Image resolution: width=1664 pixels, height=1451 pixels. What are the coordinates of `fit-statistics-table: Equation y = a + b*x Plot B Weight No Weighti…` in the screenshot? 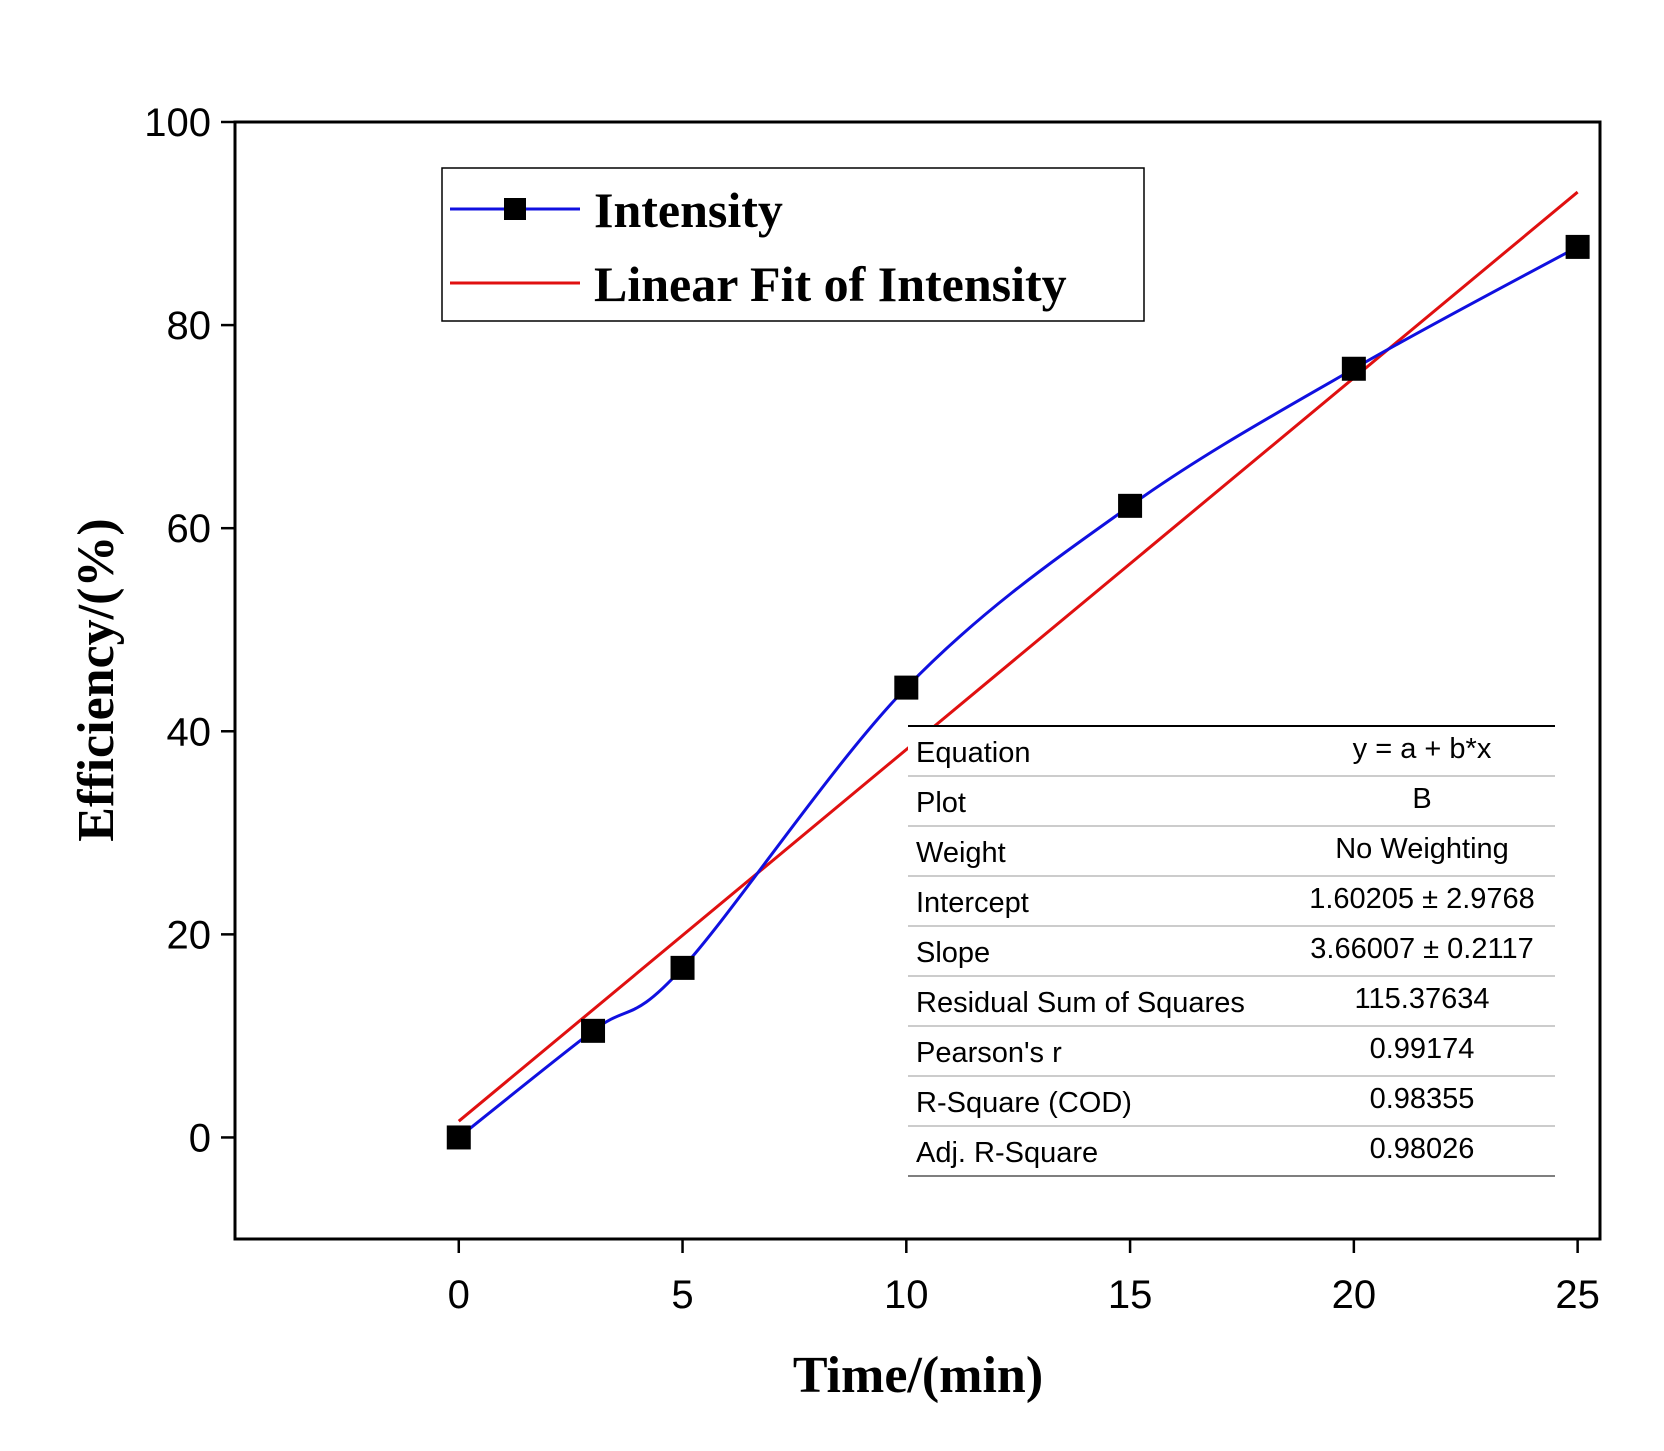 It's located at (1231, 951).